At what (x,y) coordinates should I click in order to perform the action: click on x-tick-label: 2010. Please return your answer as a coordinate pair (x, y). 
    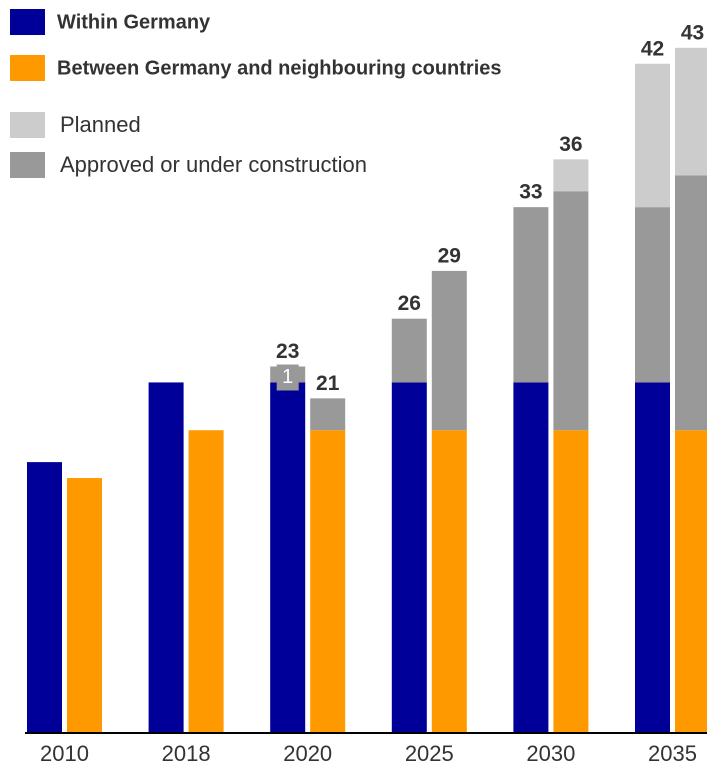
    Looking at the image, I should click on (64, 753).